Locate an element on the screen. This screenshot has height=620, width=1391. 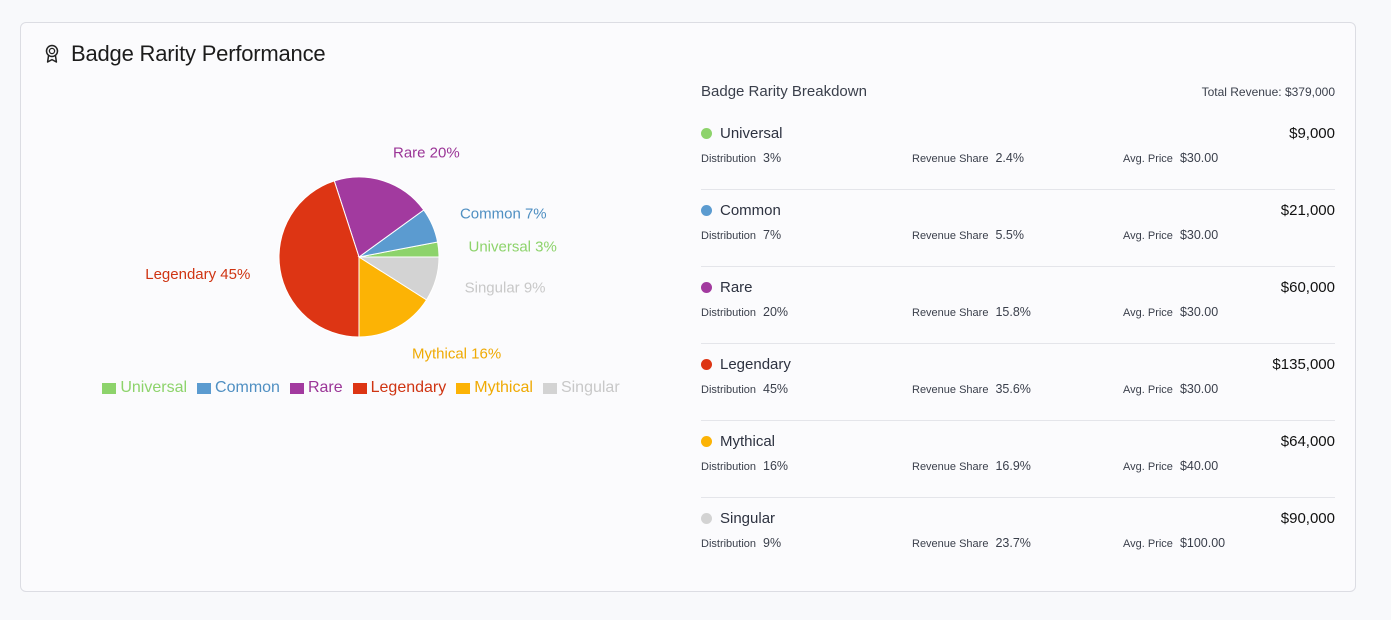
revenue-share-value: 2.4% is located at coordinates (1009, 158).